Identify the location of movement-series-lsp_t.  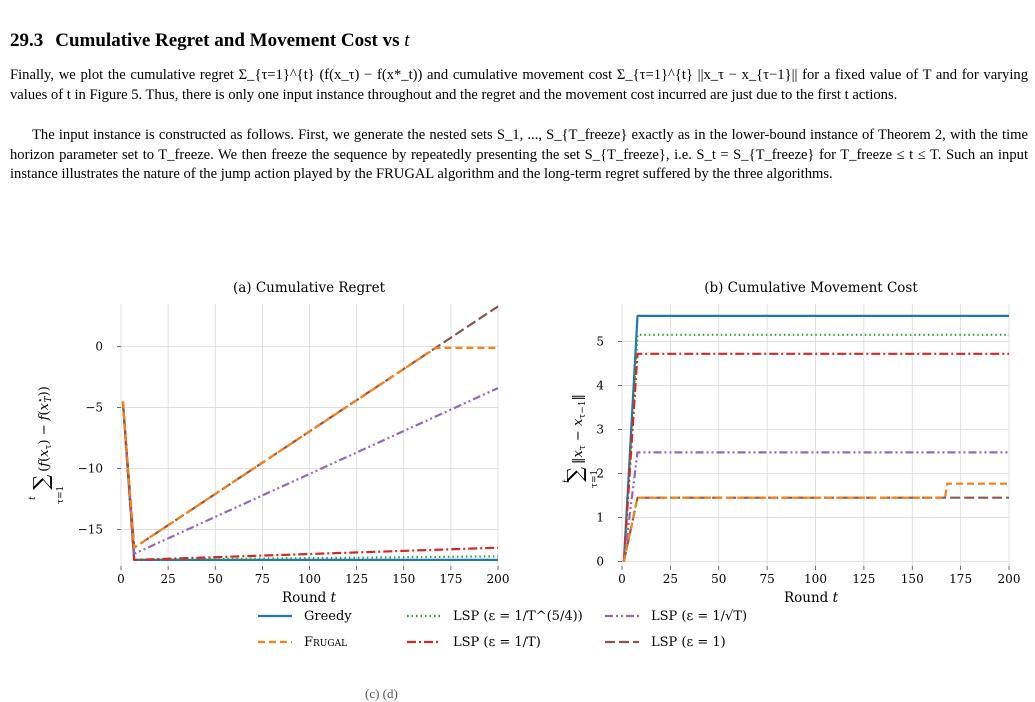
(815, 457).